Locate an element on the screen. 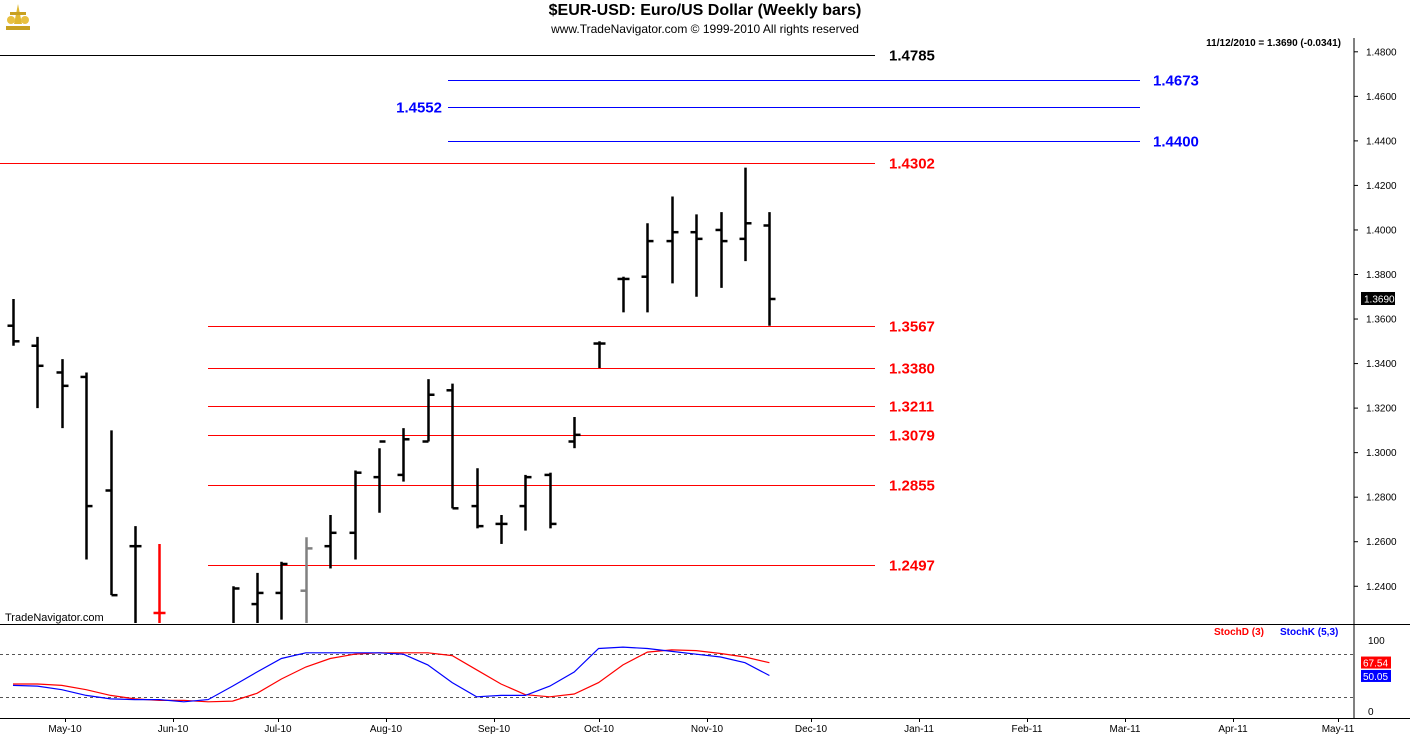 The height and width of the screenshot is (738, 1410). date-tick-label: Jun-10 is located at coordinates (173, 729).